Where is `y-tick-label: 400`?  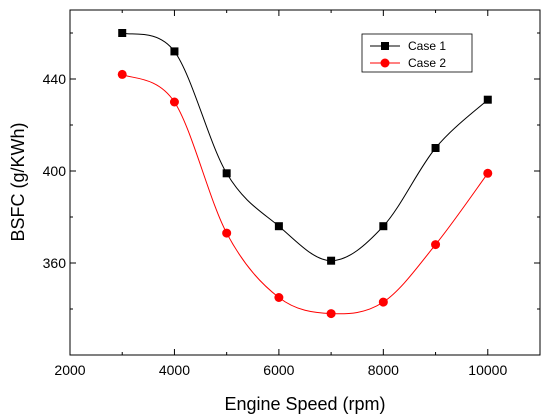 y-tick-label: 400 is located at coordinates (55, 171).